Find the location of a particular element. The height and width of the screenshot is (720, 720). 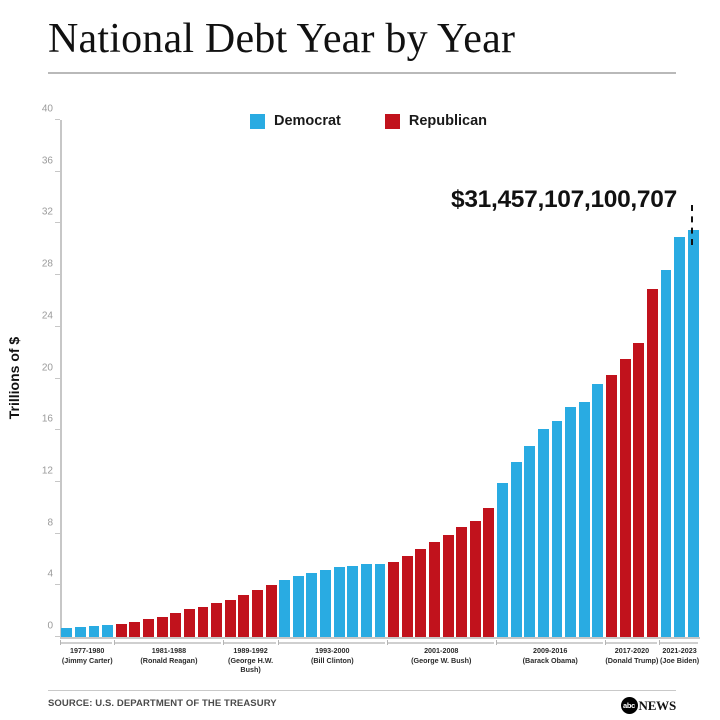

y-axis-label: Trillions of $ is located at coordinates (14, 378).